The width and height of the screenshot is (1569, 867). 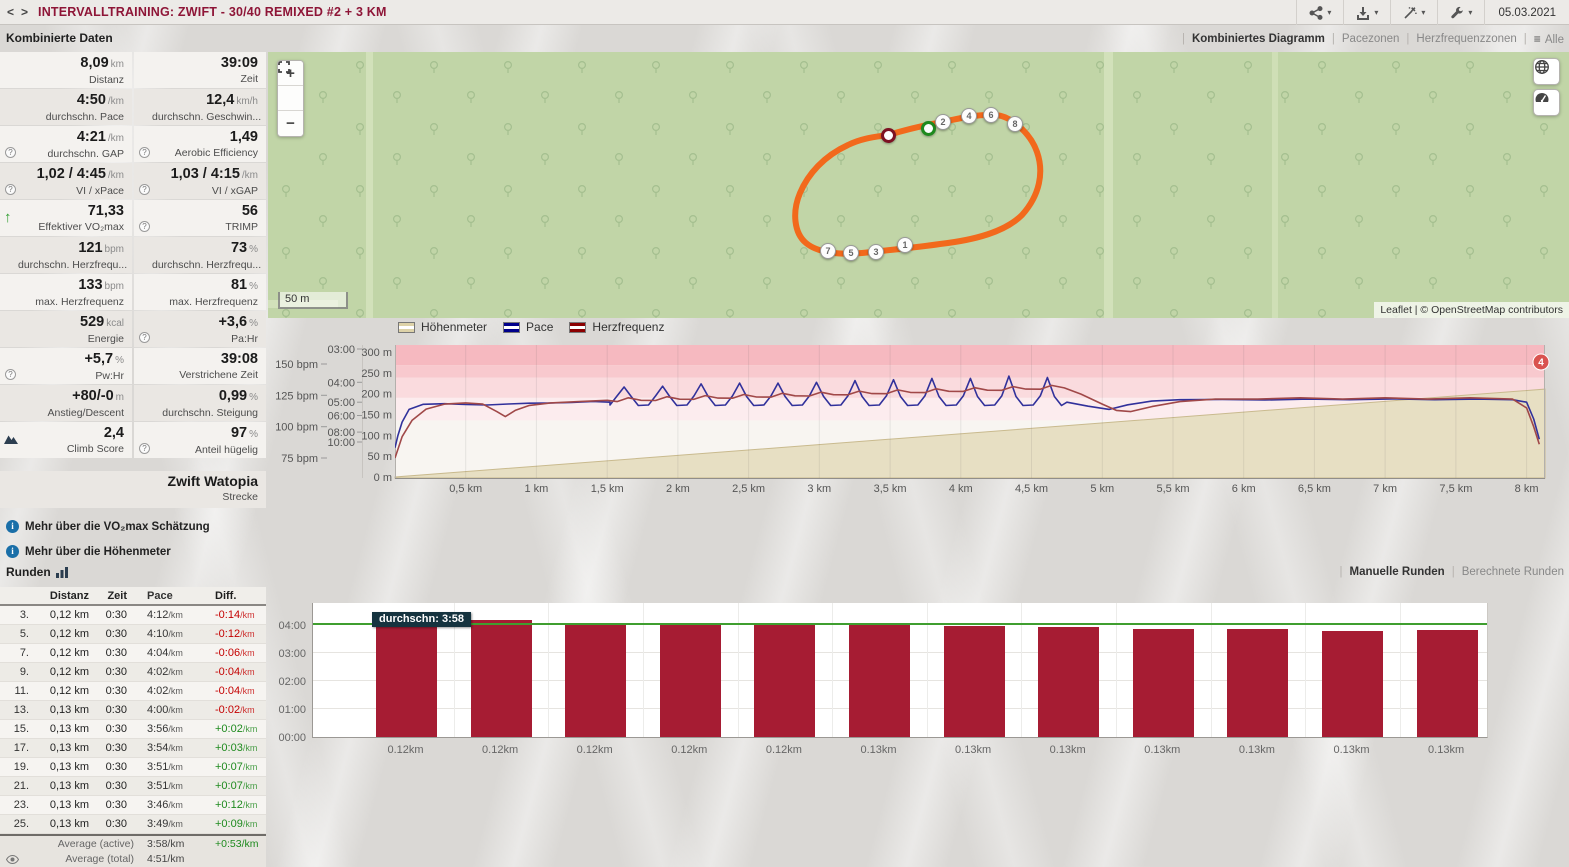 What do you see at coordinates (991, 115) in the screenshot?
I see `map-marker-6: 6` at bounding box center [991, 115].